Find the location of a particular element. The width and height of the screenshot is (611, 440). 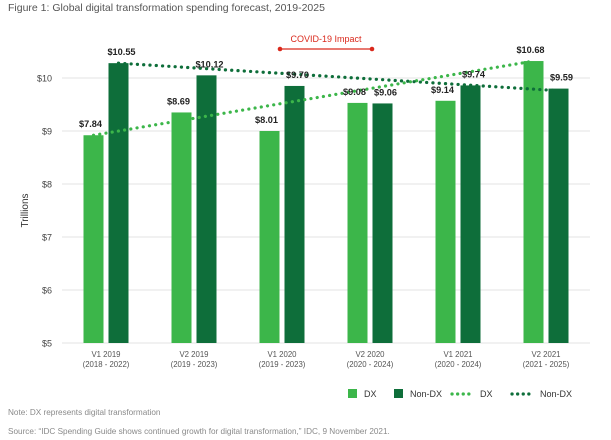

nondx-data-label: $9.74 is located at coordinates (474, 74).